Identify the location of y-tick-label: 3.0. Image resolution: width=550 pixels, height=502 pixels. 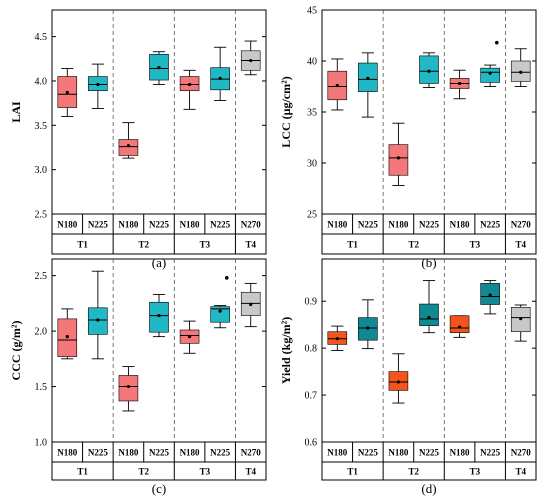
(41, 170).